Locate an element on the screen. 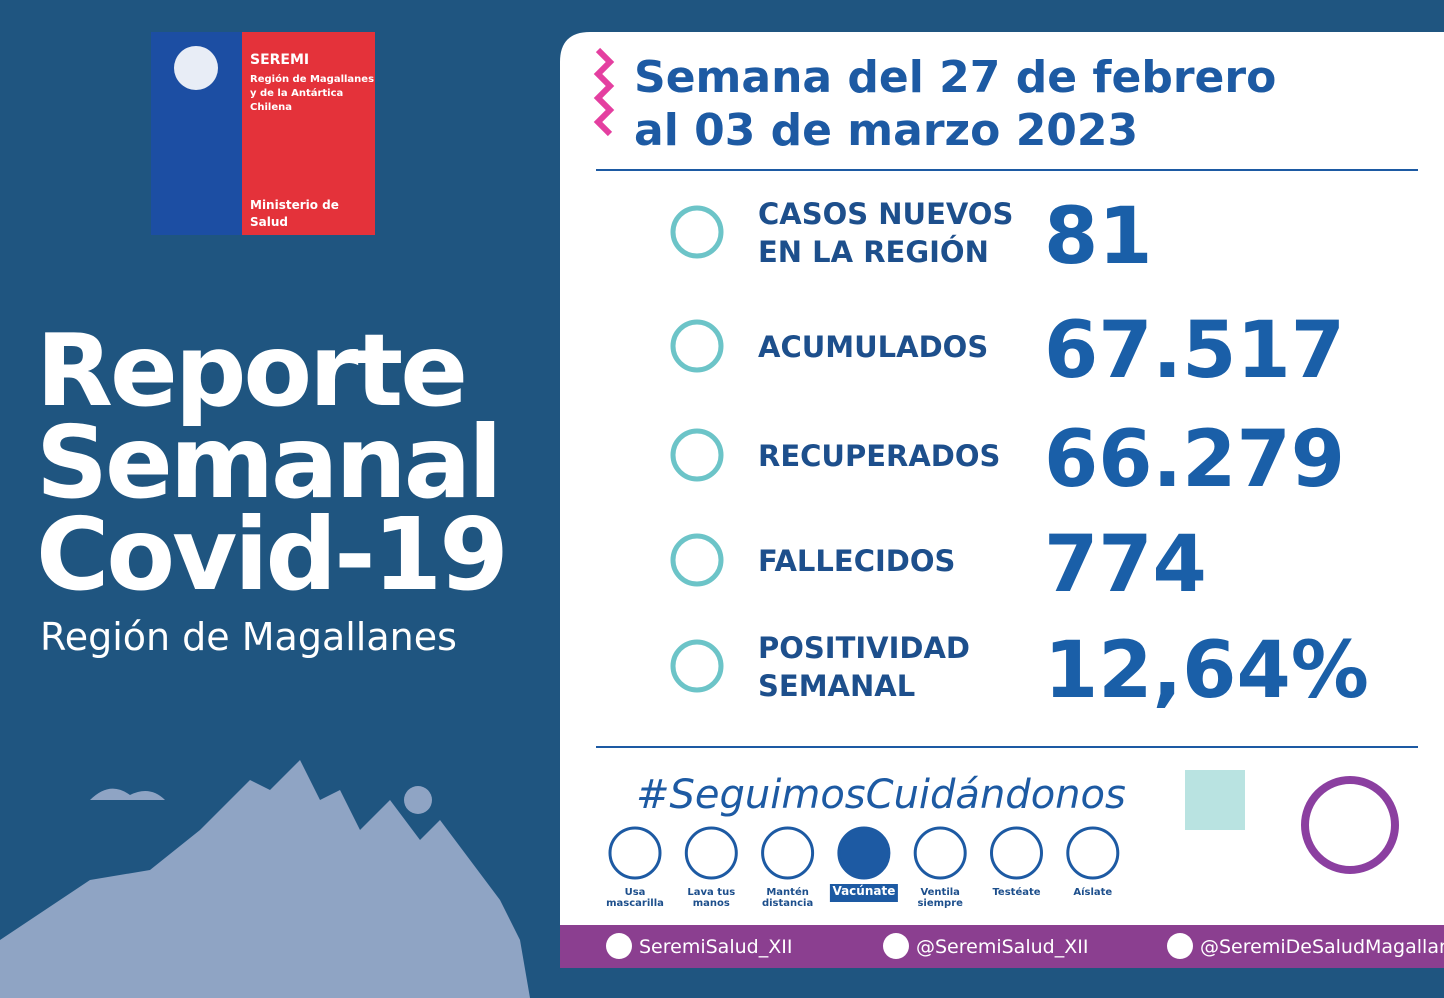 This screenshot has height=998, width=1444. measure-label: Vacúnate is located at coordinates (863, 891).